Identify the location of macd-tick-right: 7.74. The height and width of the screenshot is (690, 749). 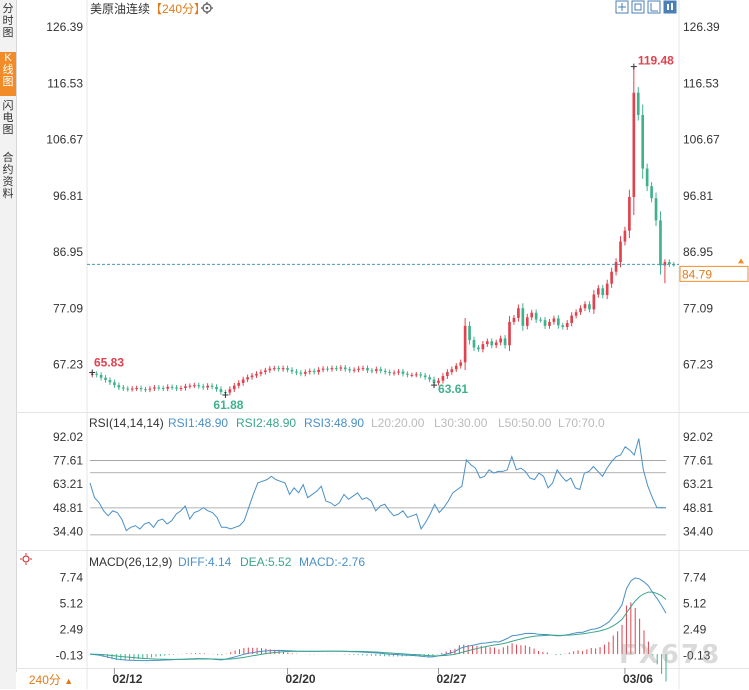
(695, 578).